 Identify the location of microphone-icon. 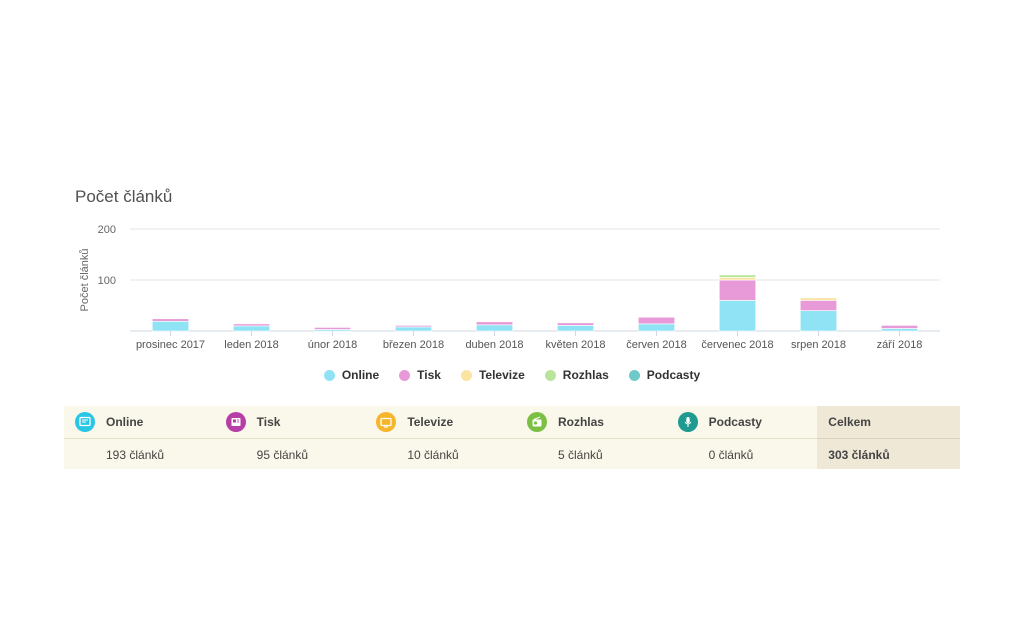
(687, 422).